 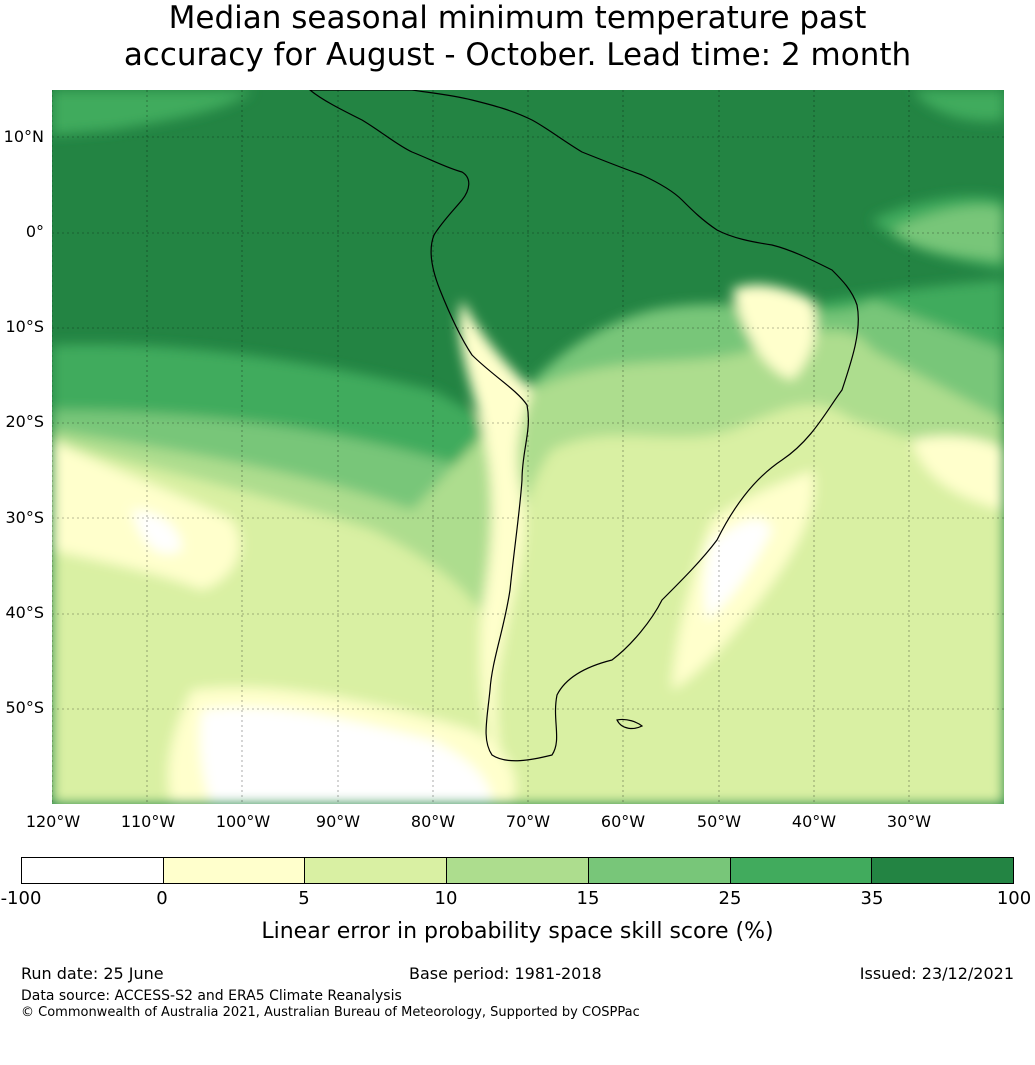 What do you see at coordinates (774, 332) in the screenshot?
I see `skill-band-0-5-ne-brazil` at bounding box center [774, 332].